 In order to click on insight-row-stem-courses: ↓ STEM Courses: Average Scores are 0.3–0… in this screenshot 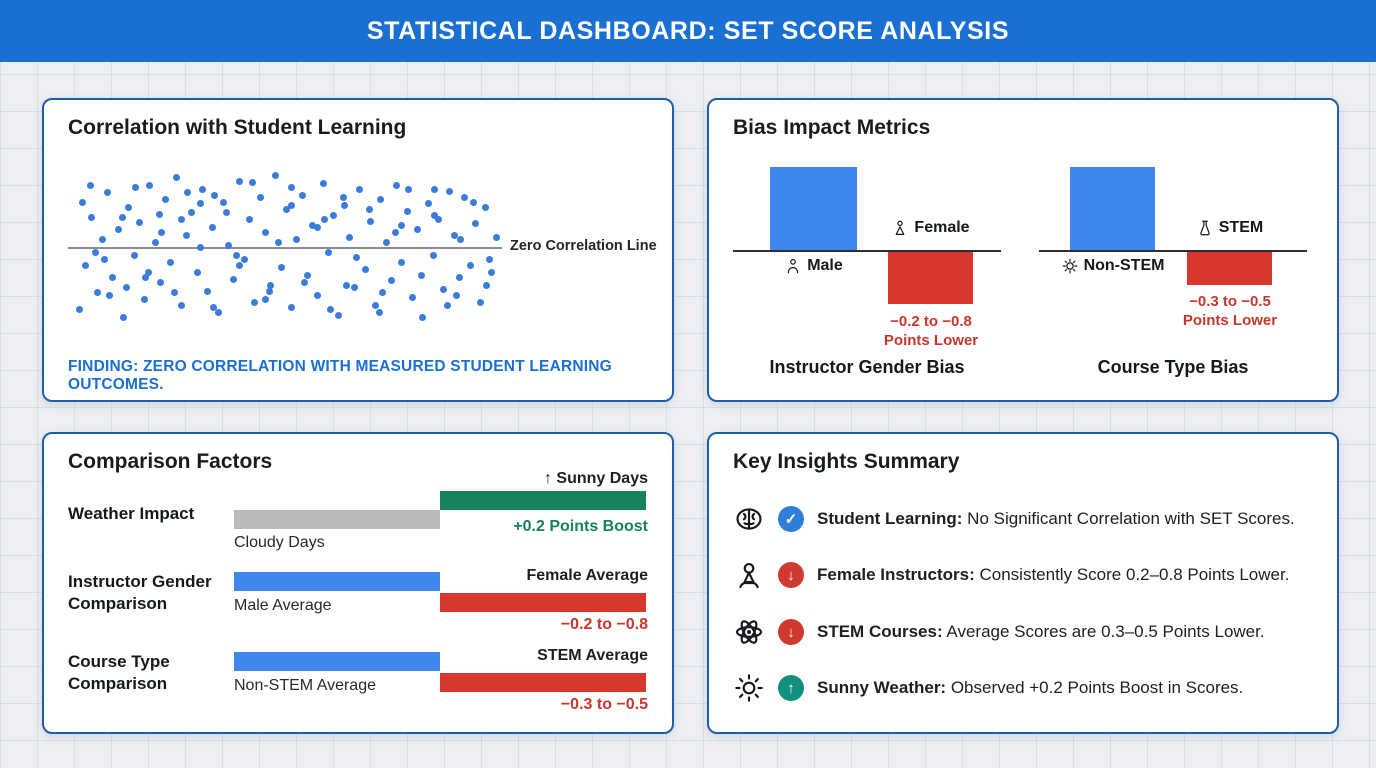, I will do `click(1027, 632)`.